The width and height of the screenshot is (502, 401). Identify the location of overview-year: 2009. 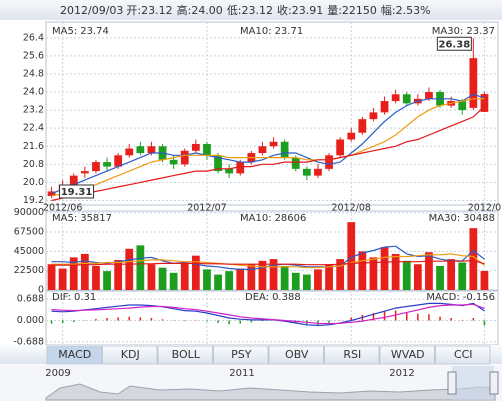
(57, 373).